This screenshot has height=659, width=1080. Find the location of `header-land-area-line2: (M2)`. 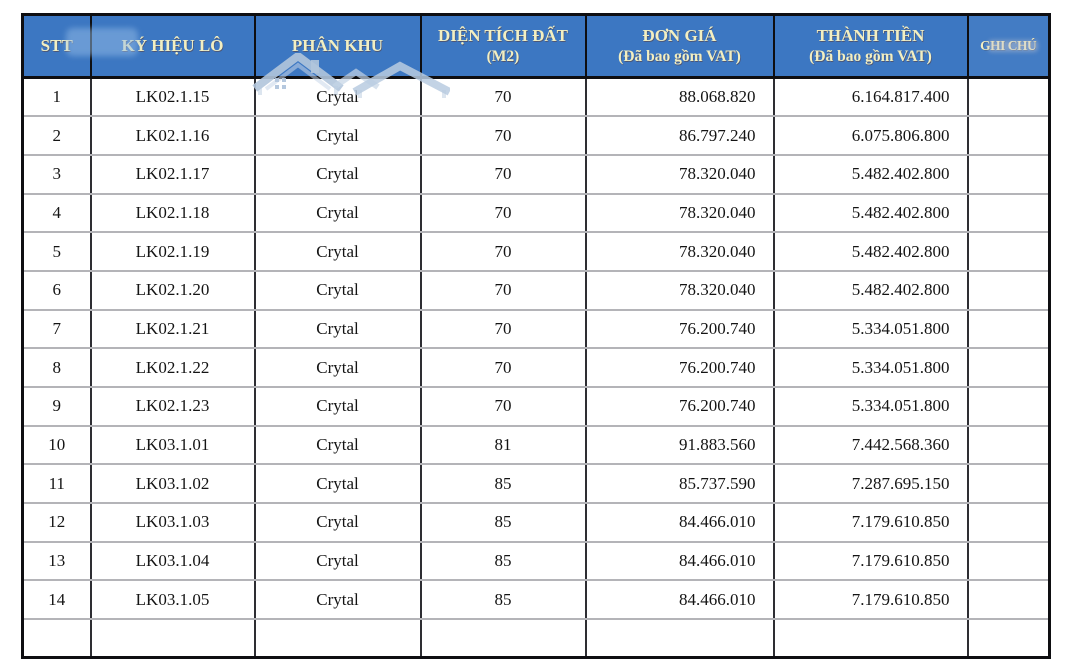

header-land-area-line2: (M2) is located at coordinates (503, 56).